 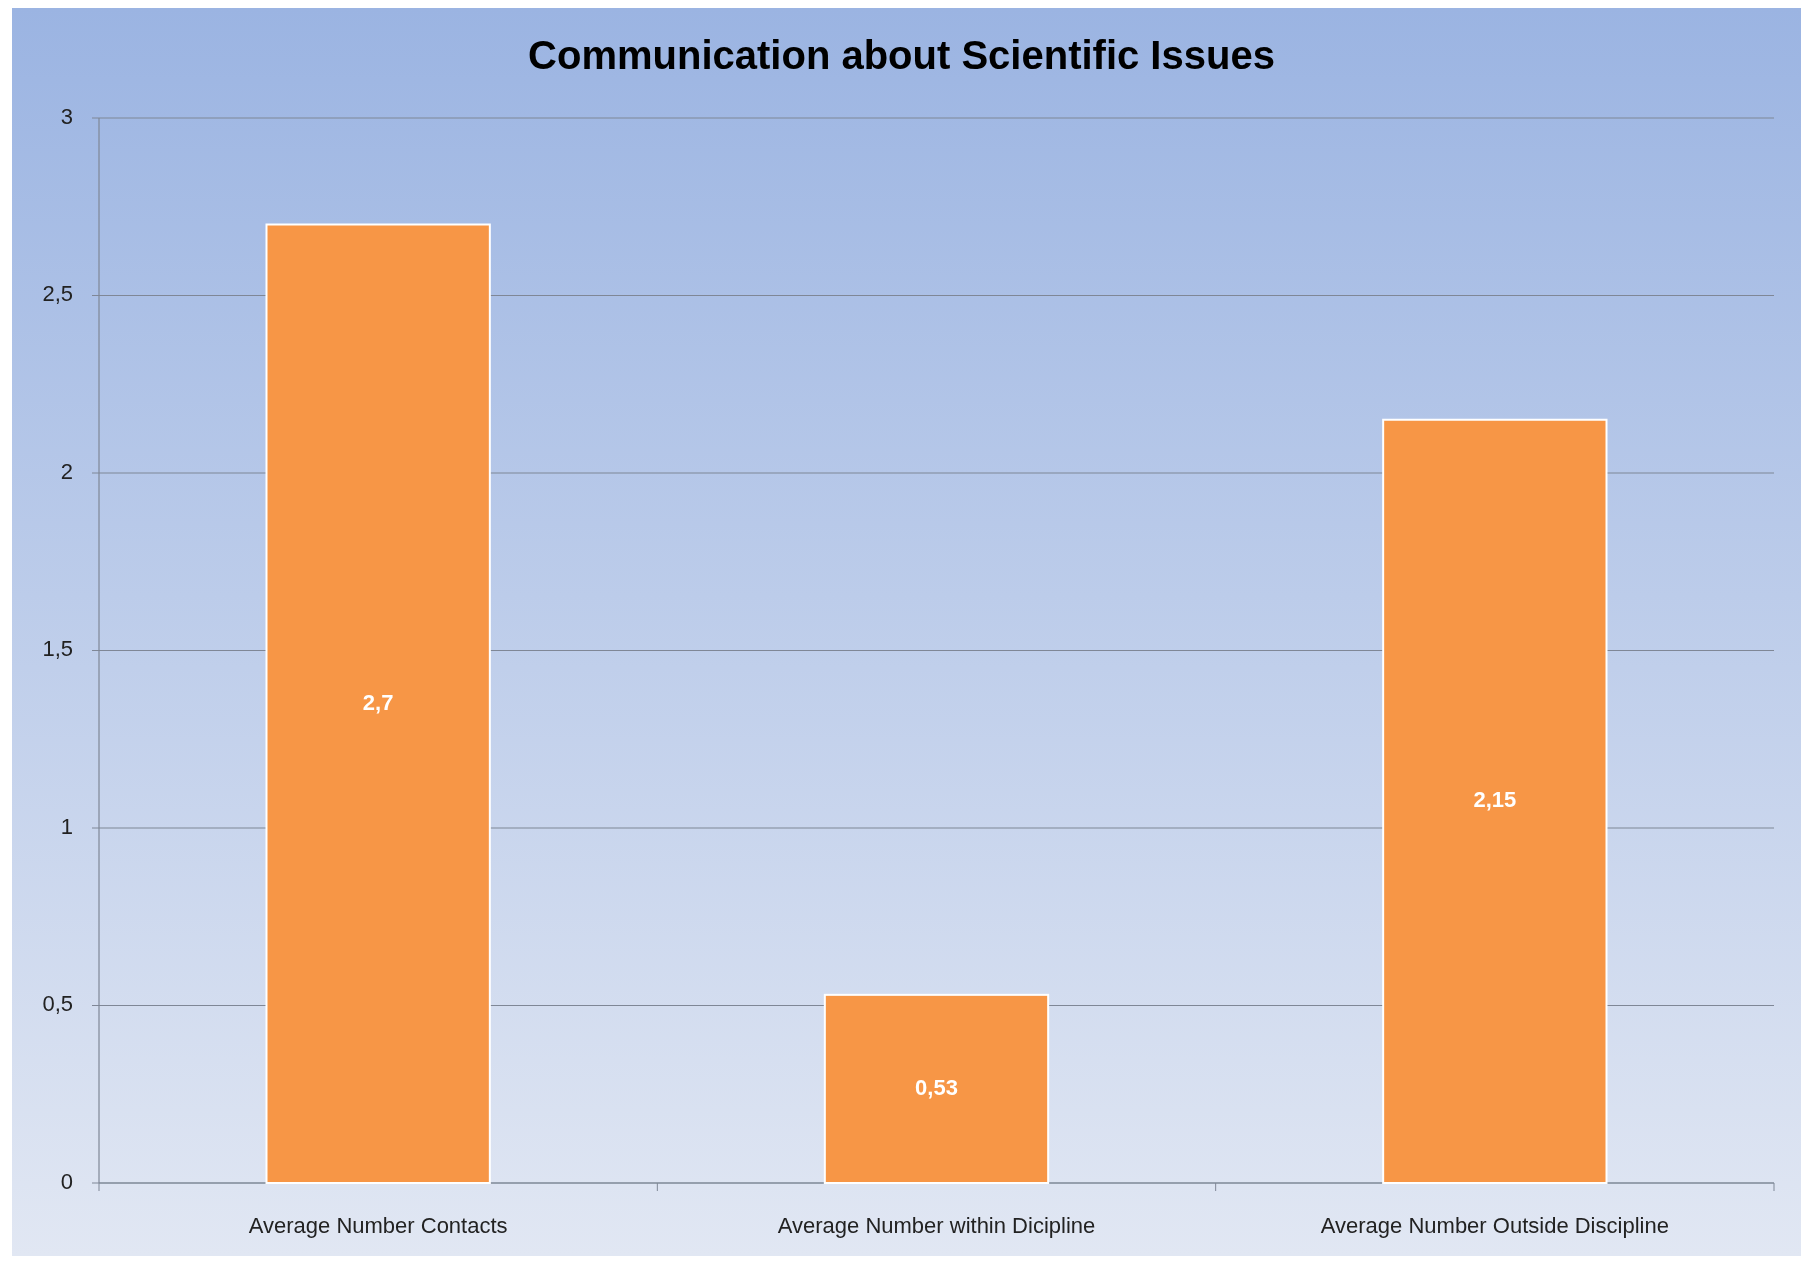 What do you see at coordinates (57, 294) in the screenshot?
I see `y-tick-label: 2,5` at bounding box center [57, 294].